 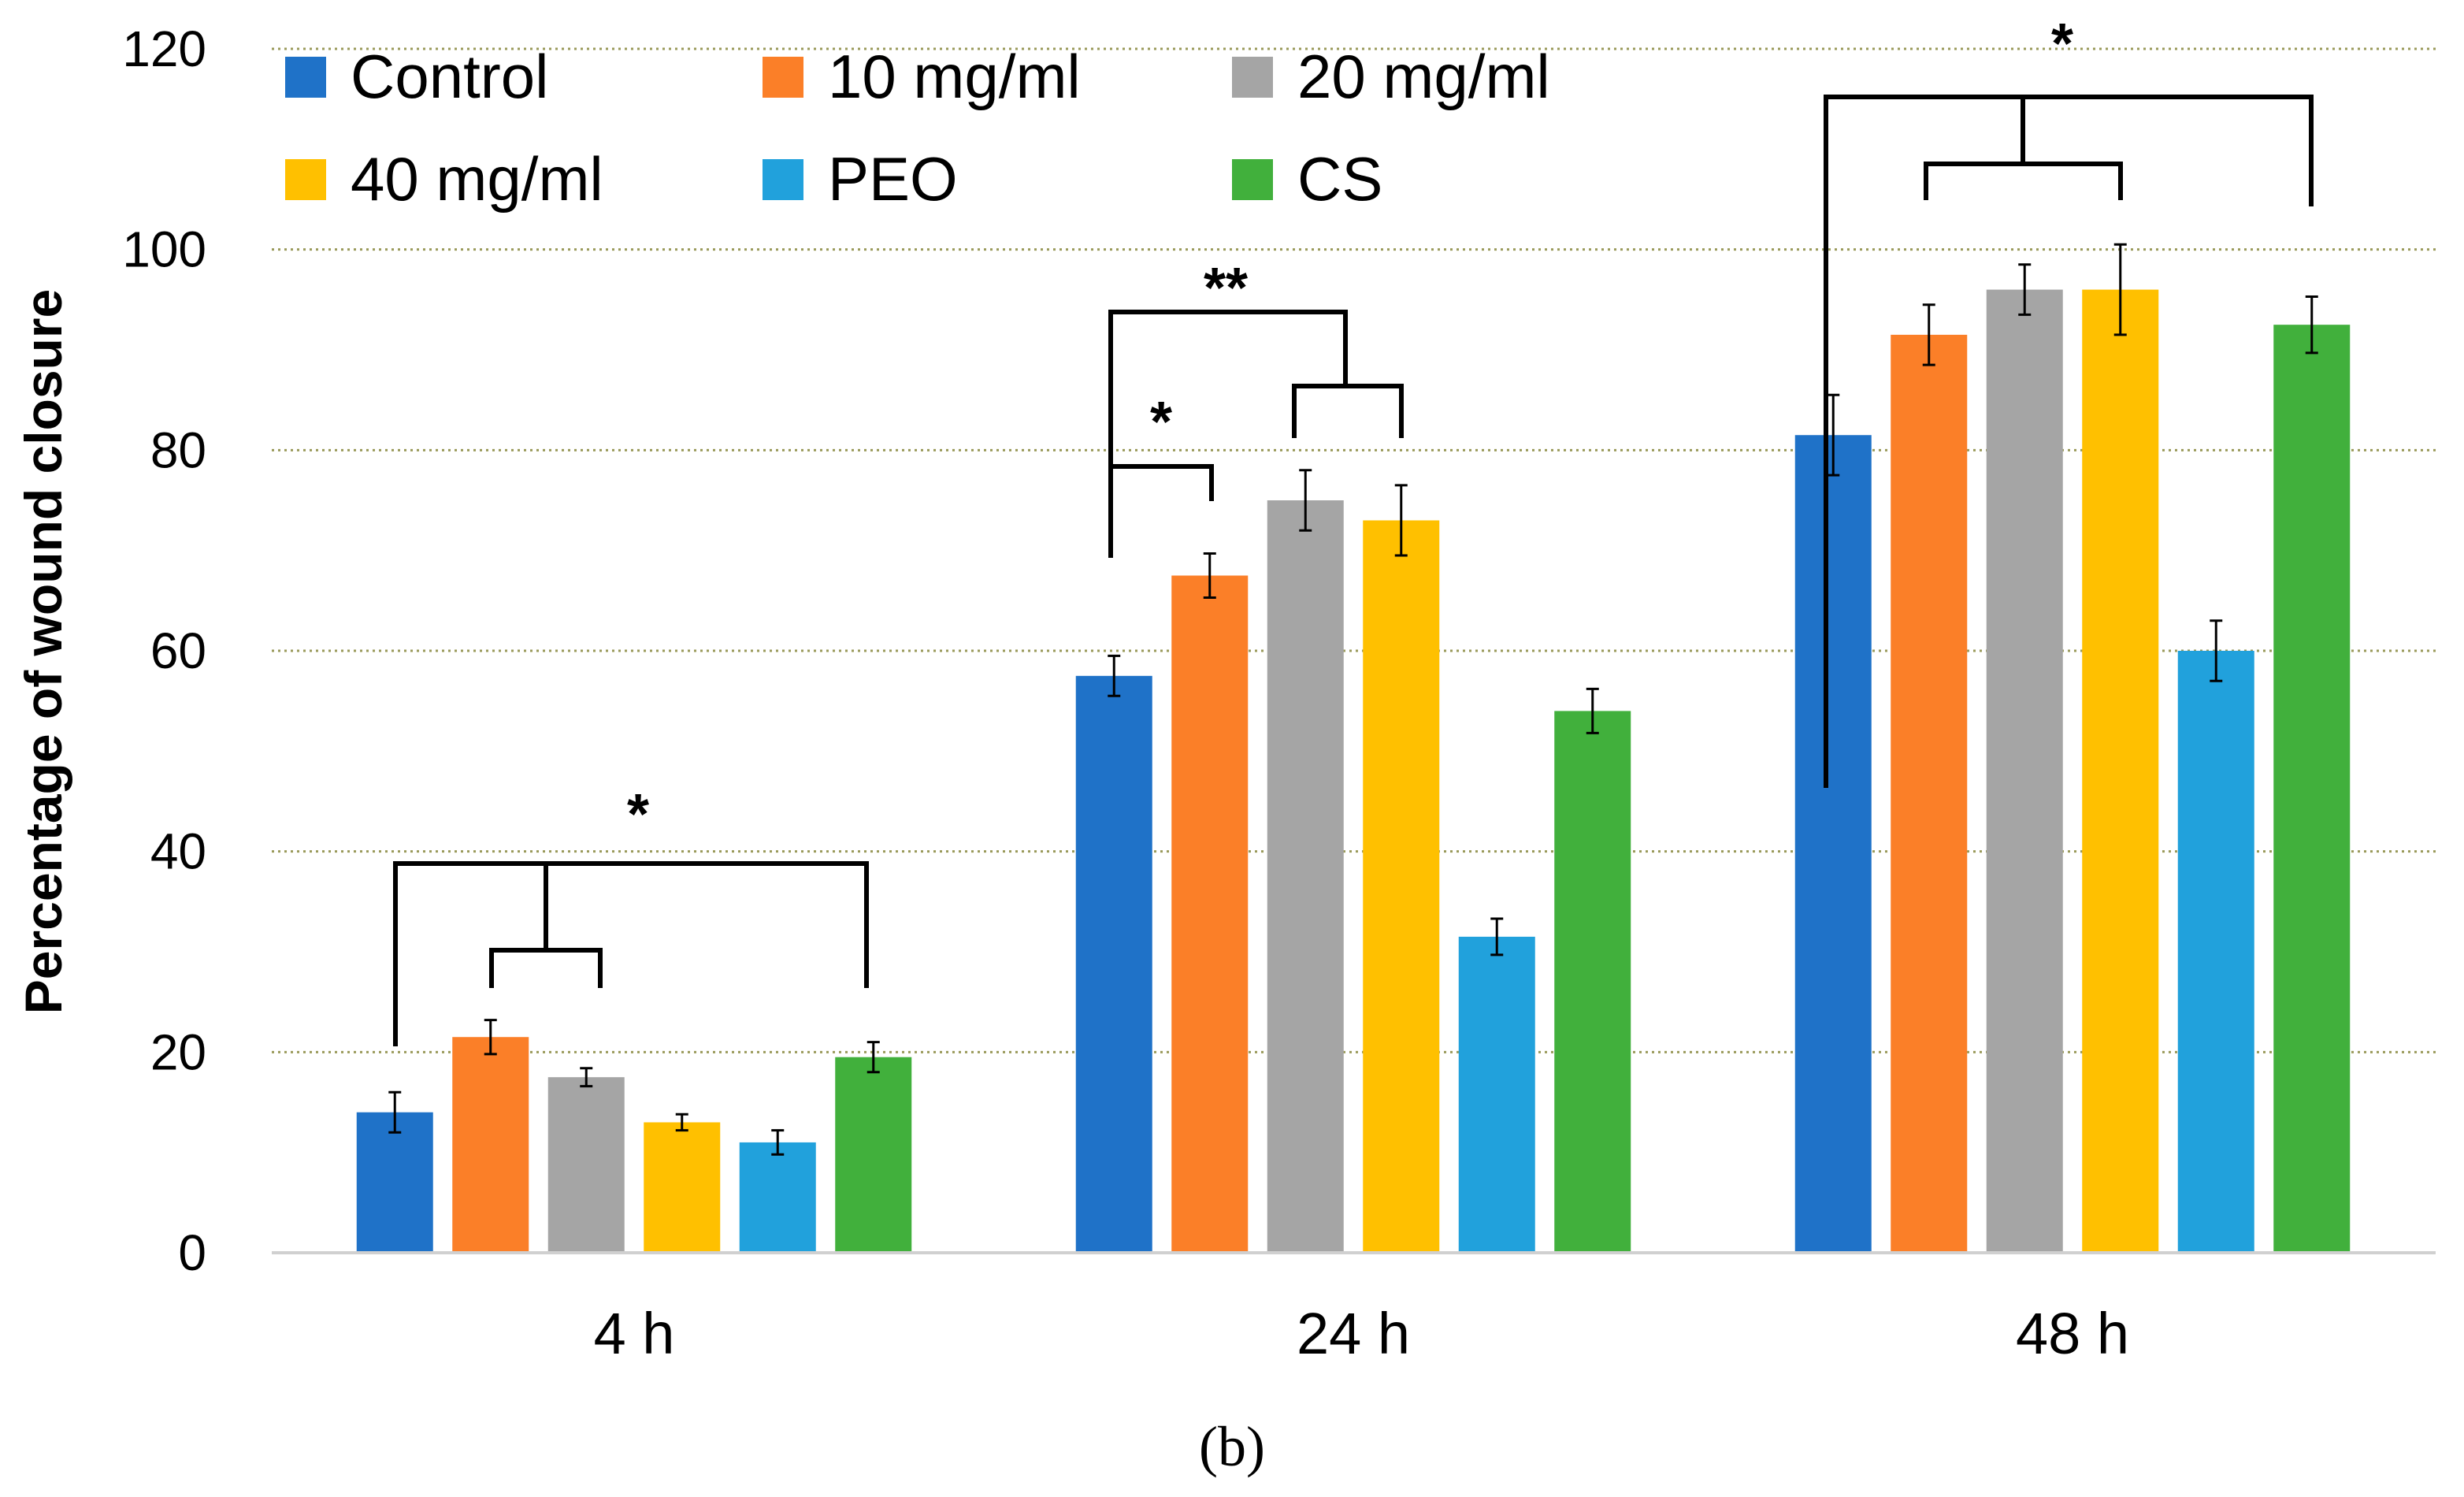 What do you see at coordinates (305, 180) in the screenshot?
I see `legend-swatch-40-mg-ml` at bounding box center [305, 180].